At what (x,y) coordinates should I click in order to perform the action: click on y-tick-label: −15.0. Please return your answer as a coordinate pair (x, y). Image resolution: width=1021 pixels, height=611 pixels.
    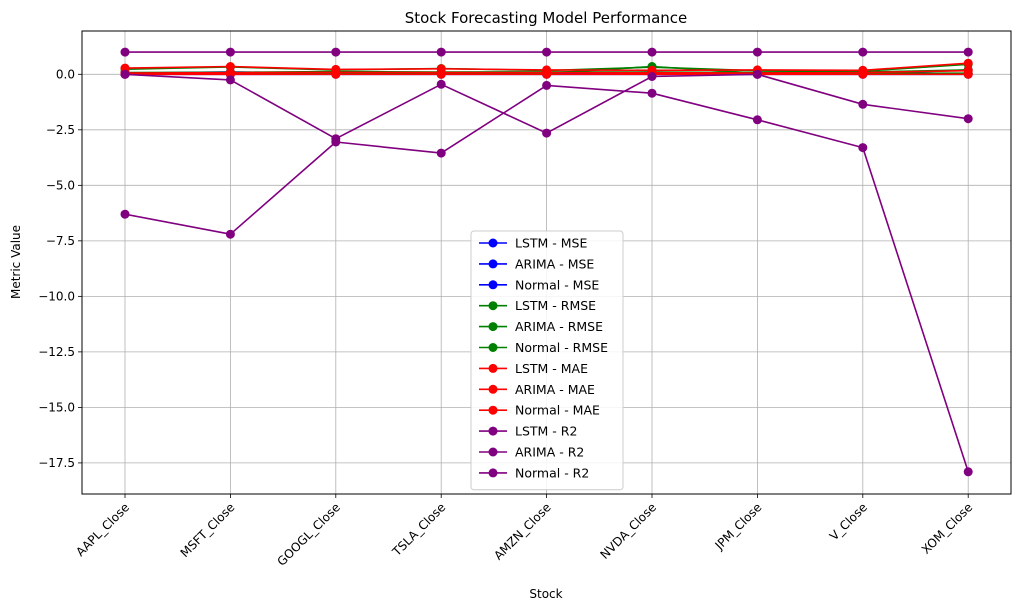
    Looking at the image, I should click on (56, 407).